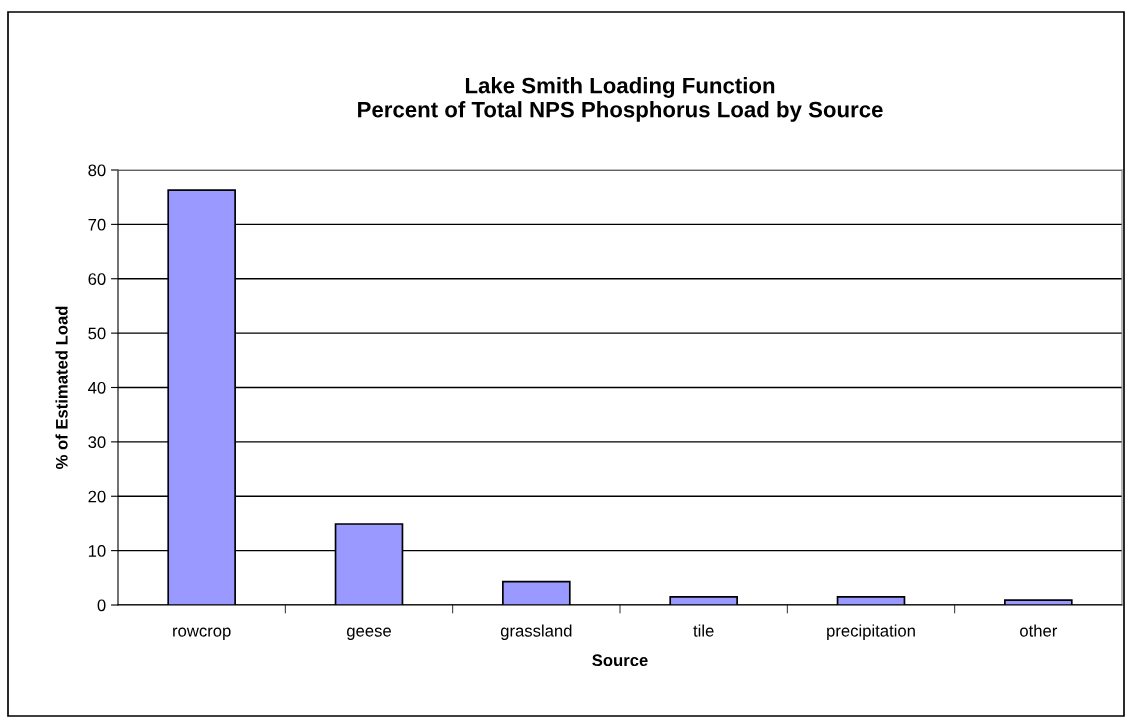 This screenshot has height=721, width=1126. What do you see at coordinates (101, 605) in the screenshot?
I see `y-tick-label: 0` at bounding box center [101, 605].